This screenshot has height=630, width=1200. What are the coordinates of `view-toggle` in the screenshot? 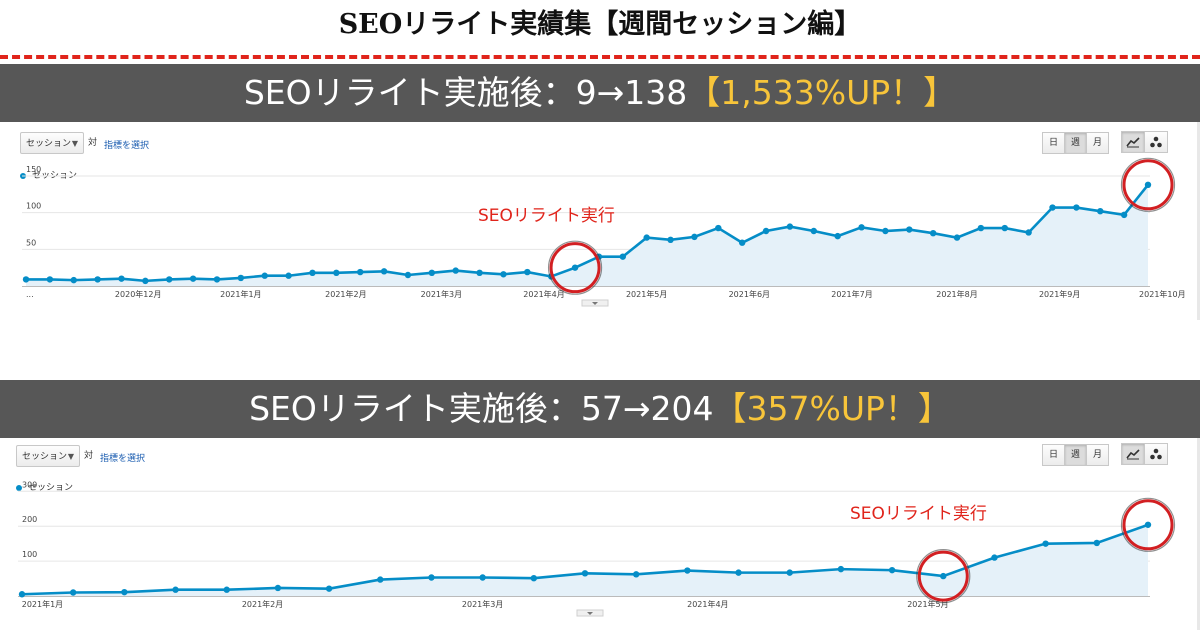 It's located at (1144, 454).